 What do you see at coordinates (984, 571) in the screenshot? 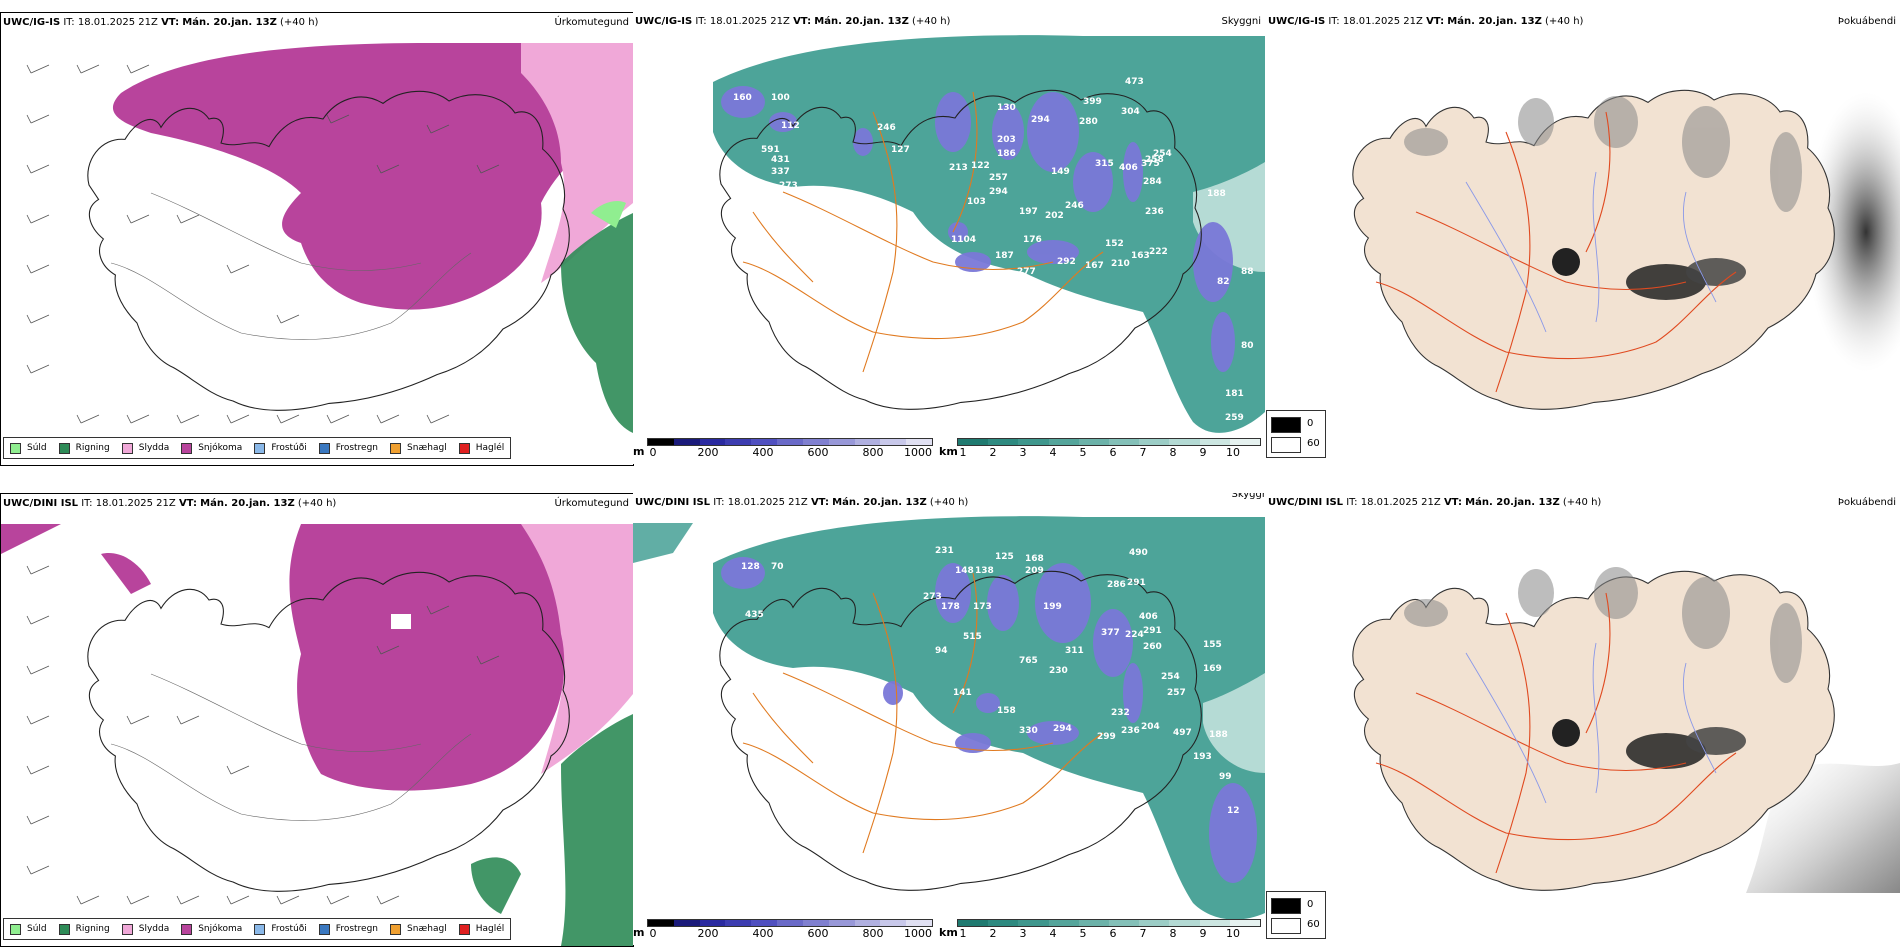
I see `svg-text: 138` at bounding box center [984, 571].